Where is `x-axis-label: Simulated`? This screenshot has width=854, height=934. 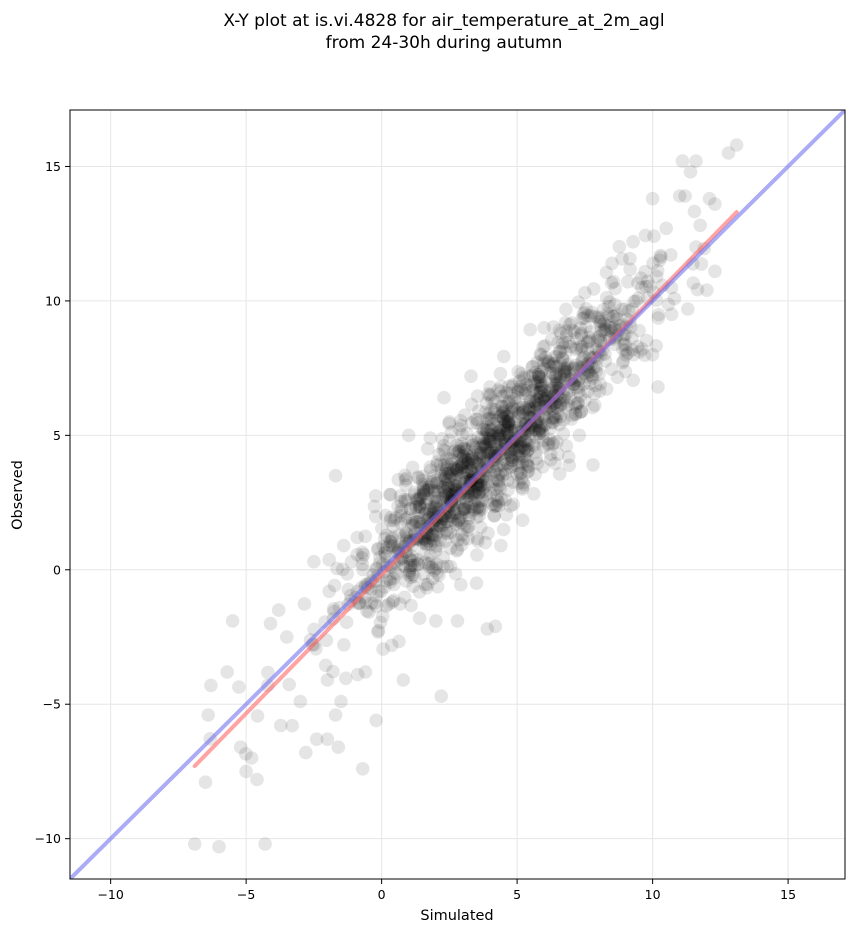 x-axis-label: Simulated is located at coordinates (456, 916).